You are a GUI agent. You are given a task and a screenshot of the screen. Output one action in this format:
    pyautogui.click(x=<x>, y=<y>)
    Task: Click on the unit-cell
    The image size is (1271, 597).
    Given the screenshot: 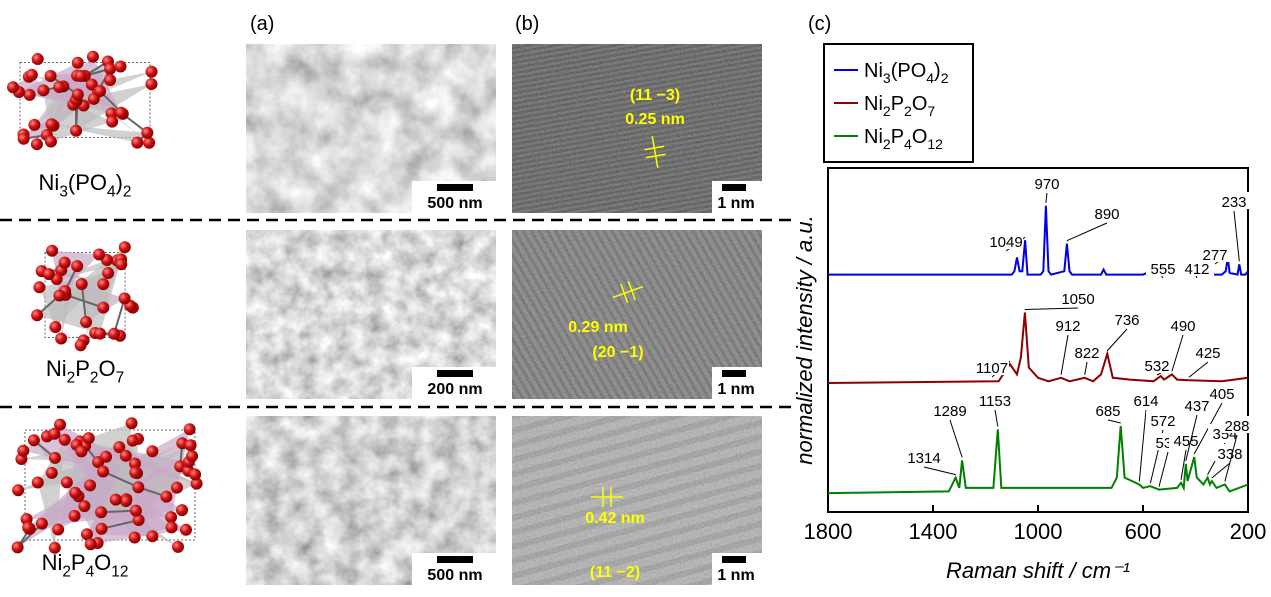 What is the action you would take?
    pyautogui.click(x=85, y=100)
    